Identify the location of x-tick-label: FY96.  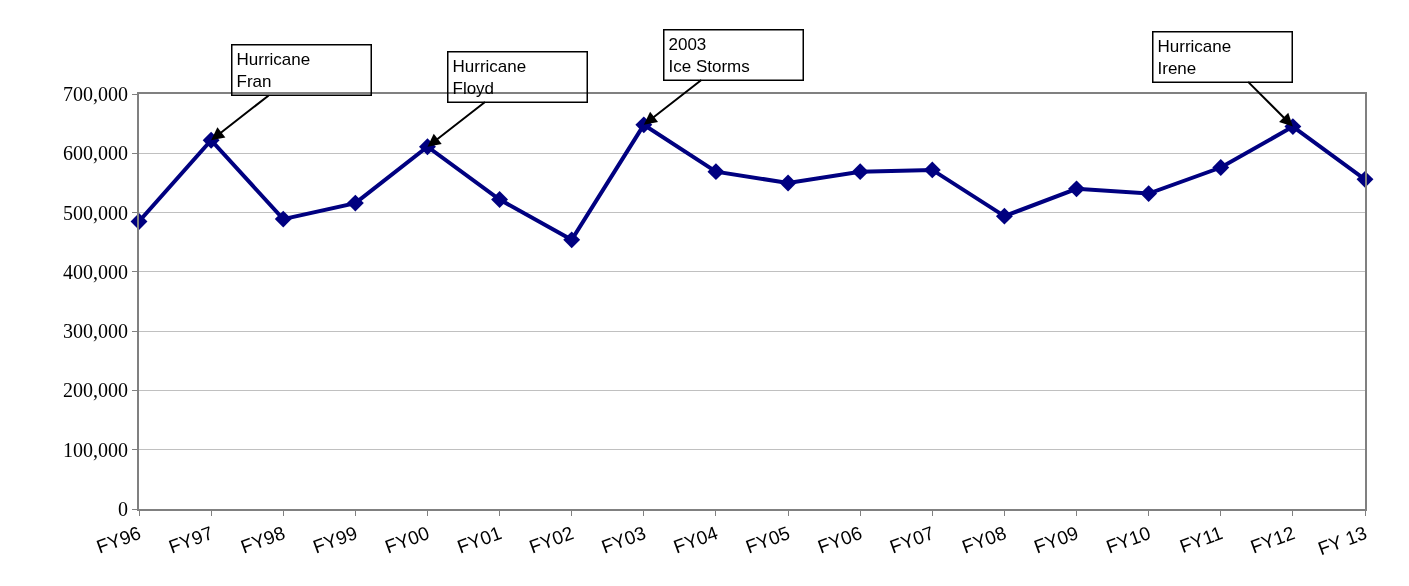
(118, 540).